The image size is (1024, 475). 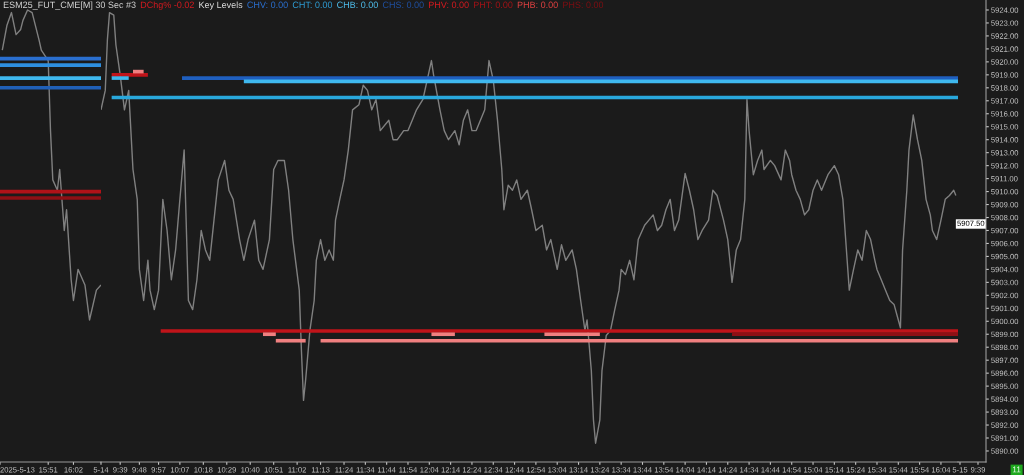 What do you see at coordinates (1016, 469) in the screenshot?
I see `text: 11` at bounding box center [1016, 469].